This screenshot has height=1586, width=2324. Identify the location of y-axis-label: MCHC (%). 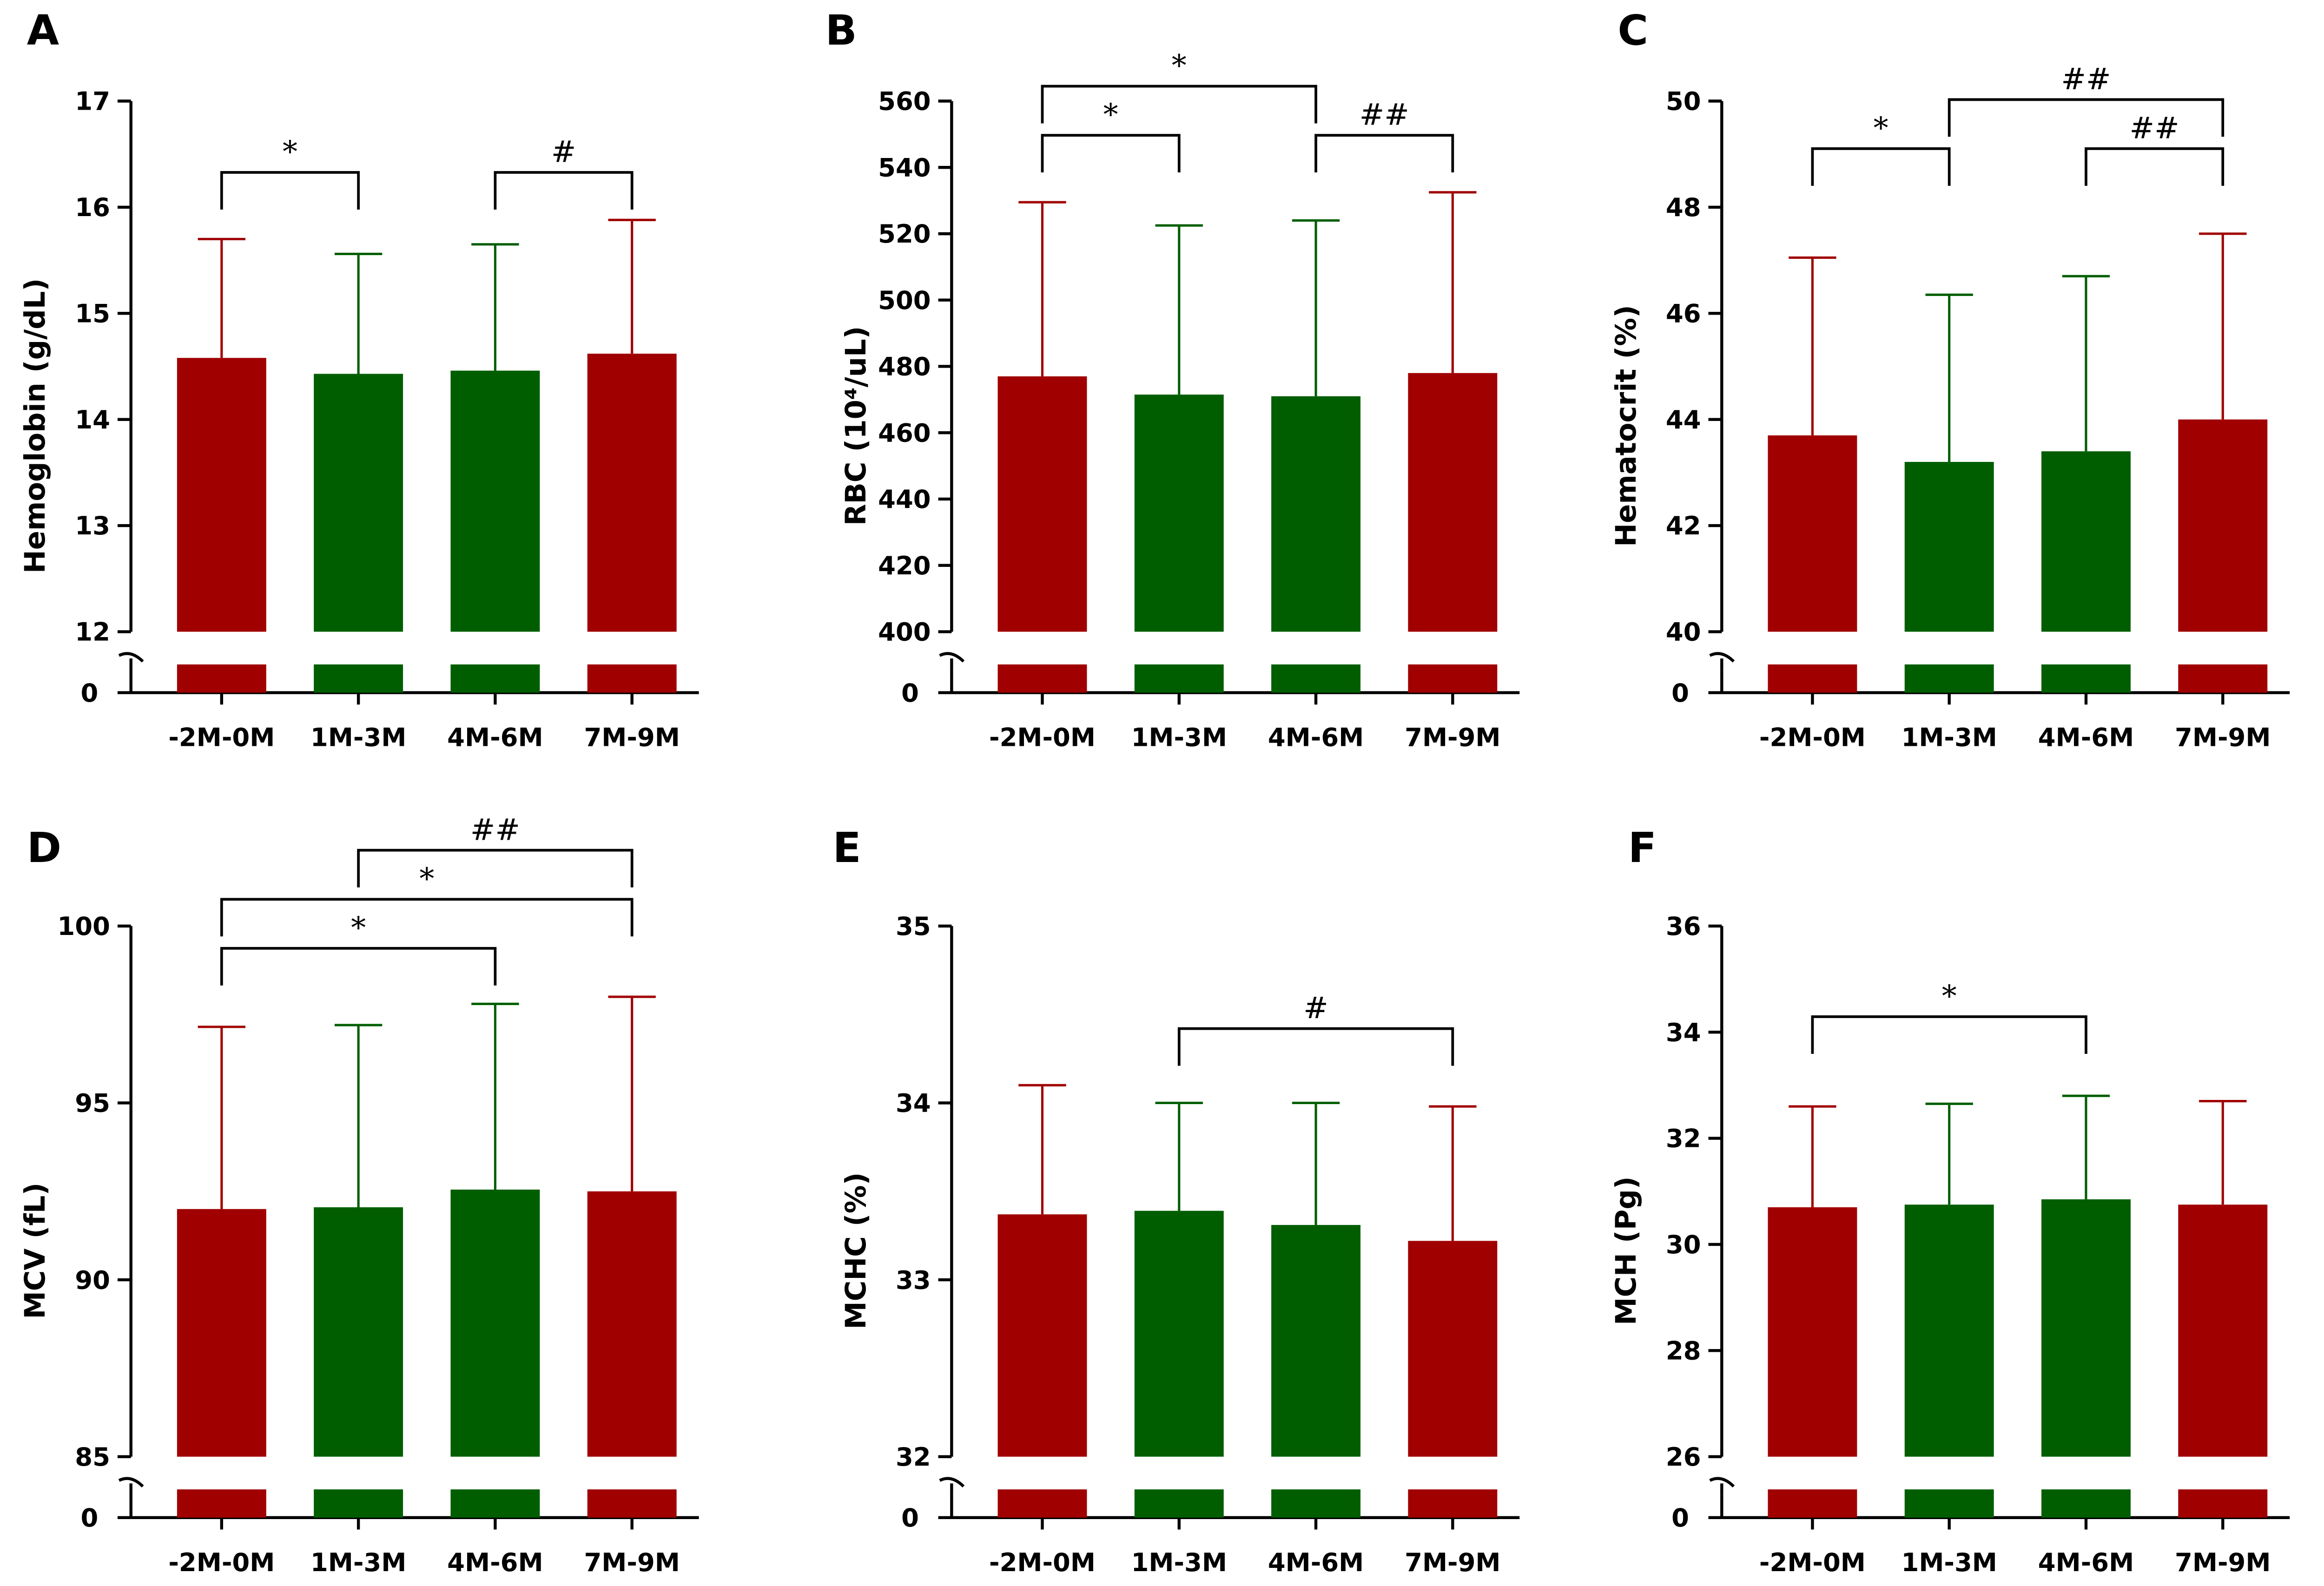
(856, 1250).